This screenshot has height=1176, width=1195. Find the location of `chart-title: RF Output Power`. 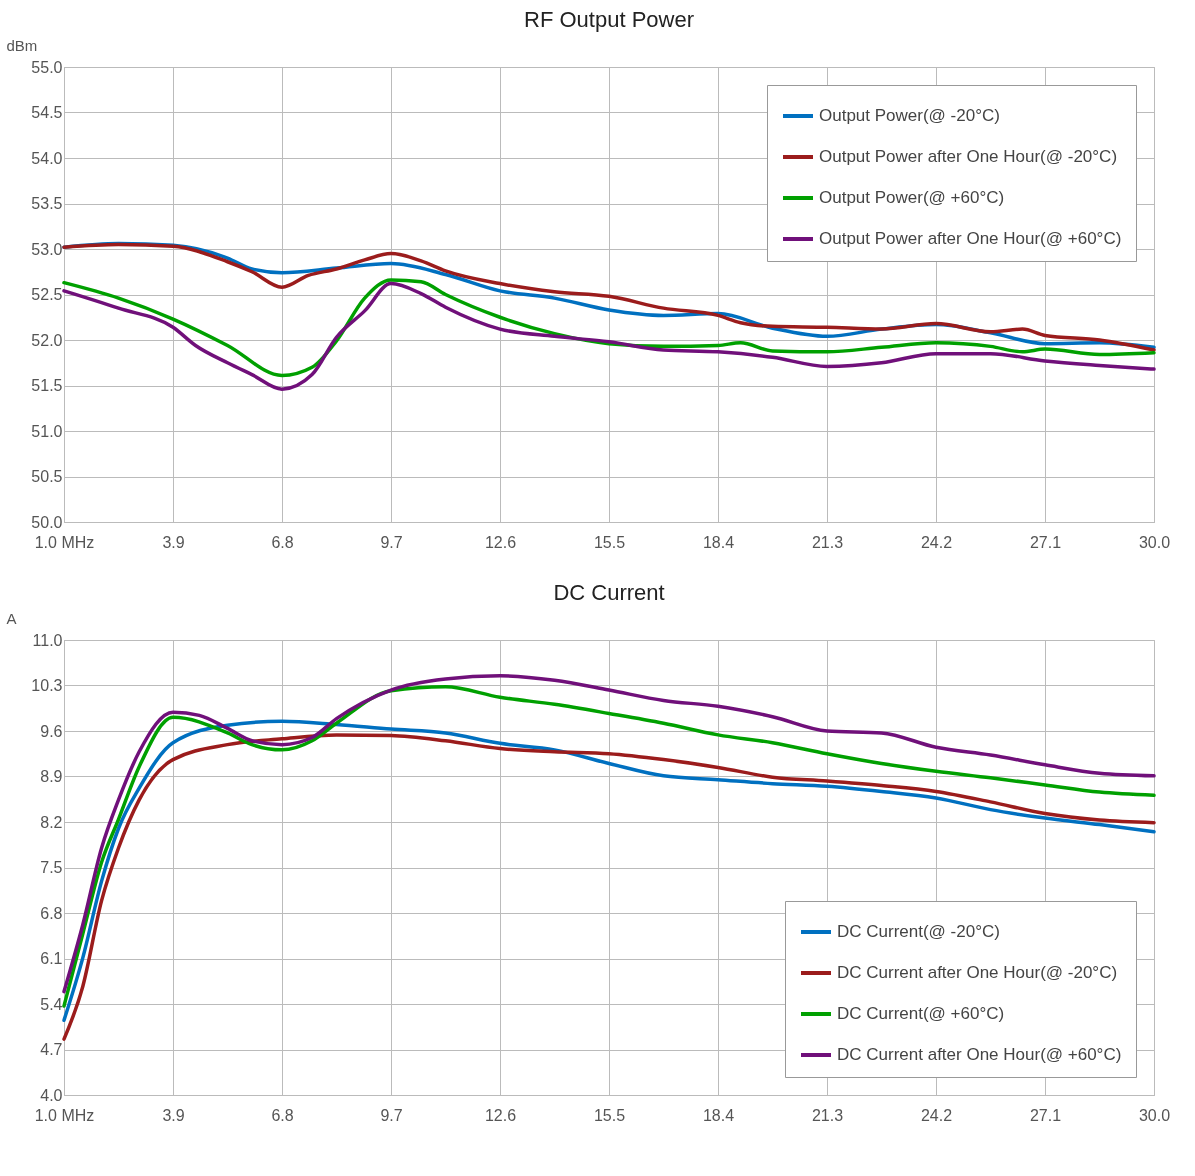

chart-title: RF Output Power is located at coordinates (609, 19).